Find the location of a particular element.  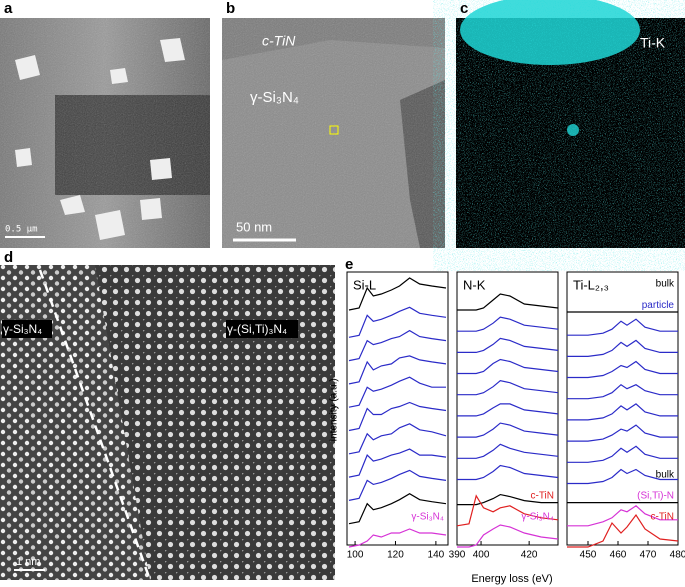

phase-label: c-TiN is located at coordinates (279, 41).